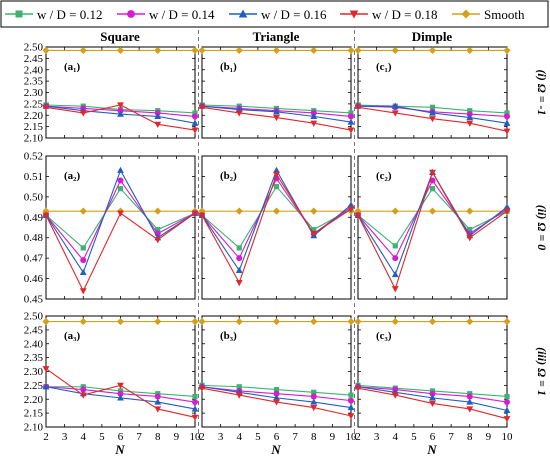 This screenshot has height=460, width=550. Describe the element at coordinates (72, 336) in the screenshot. I see `panel-label: (a₃)` at that location.